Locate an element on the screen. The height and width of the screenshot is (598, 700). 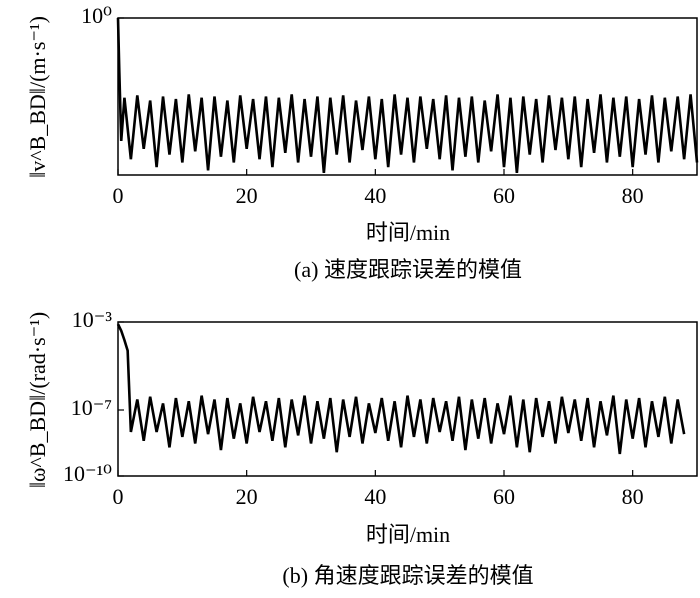
caption: (b) 角速度跟踪误差的模值 is located at coordinates (407, 575).